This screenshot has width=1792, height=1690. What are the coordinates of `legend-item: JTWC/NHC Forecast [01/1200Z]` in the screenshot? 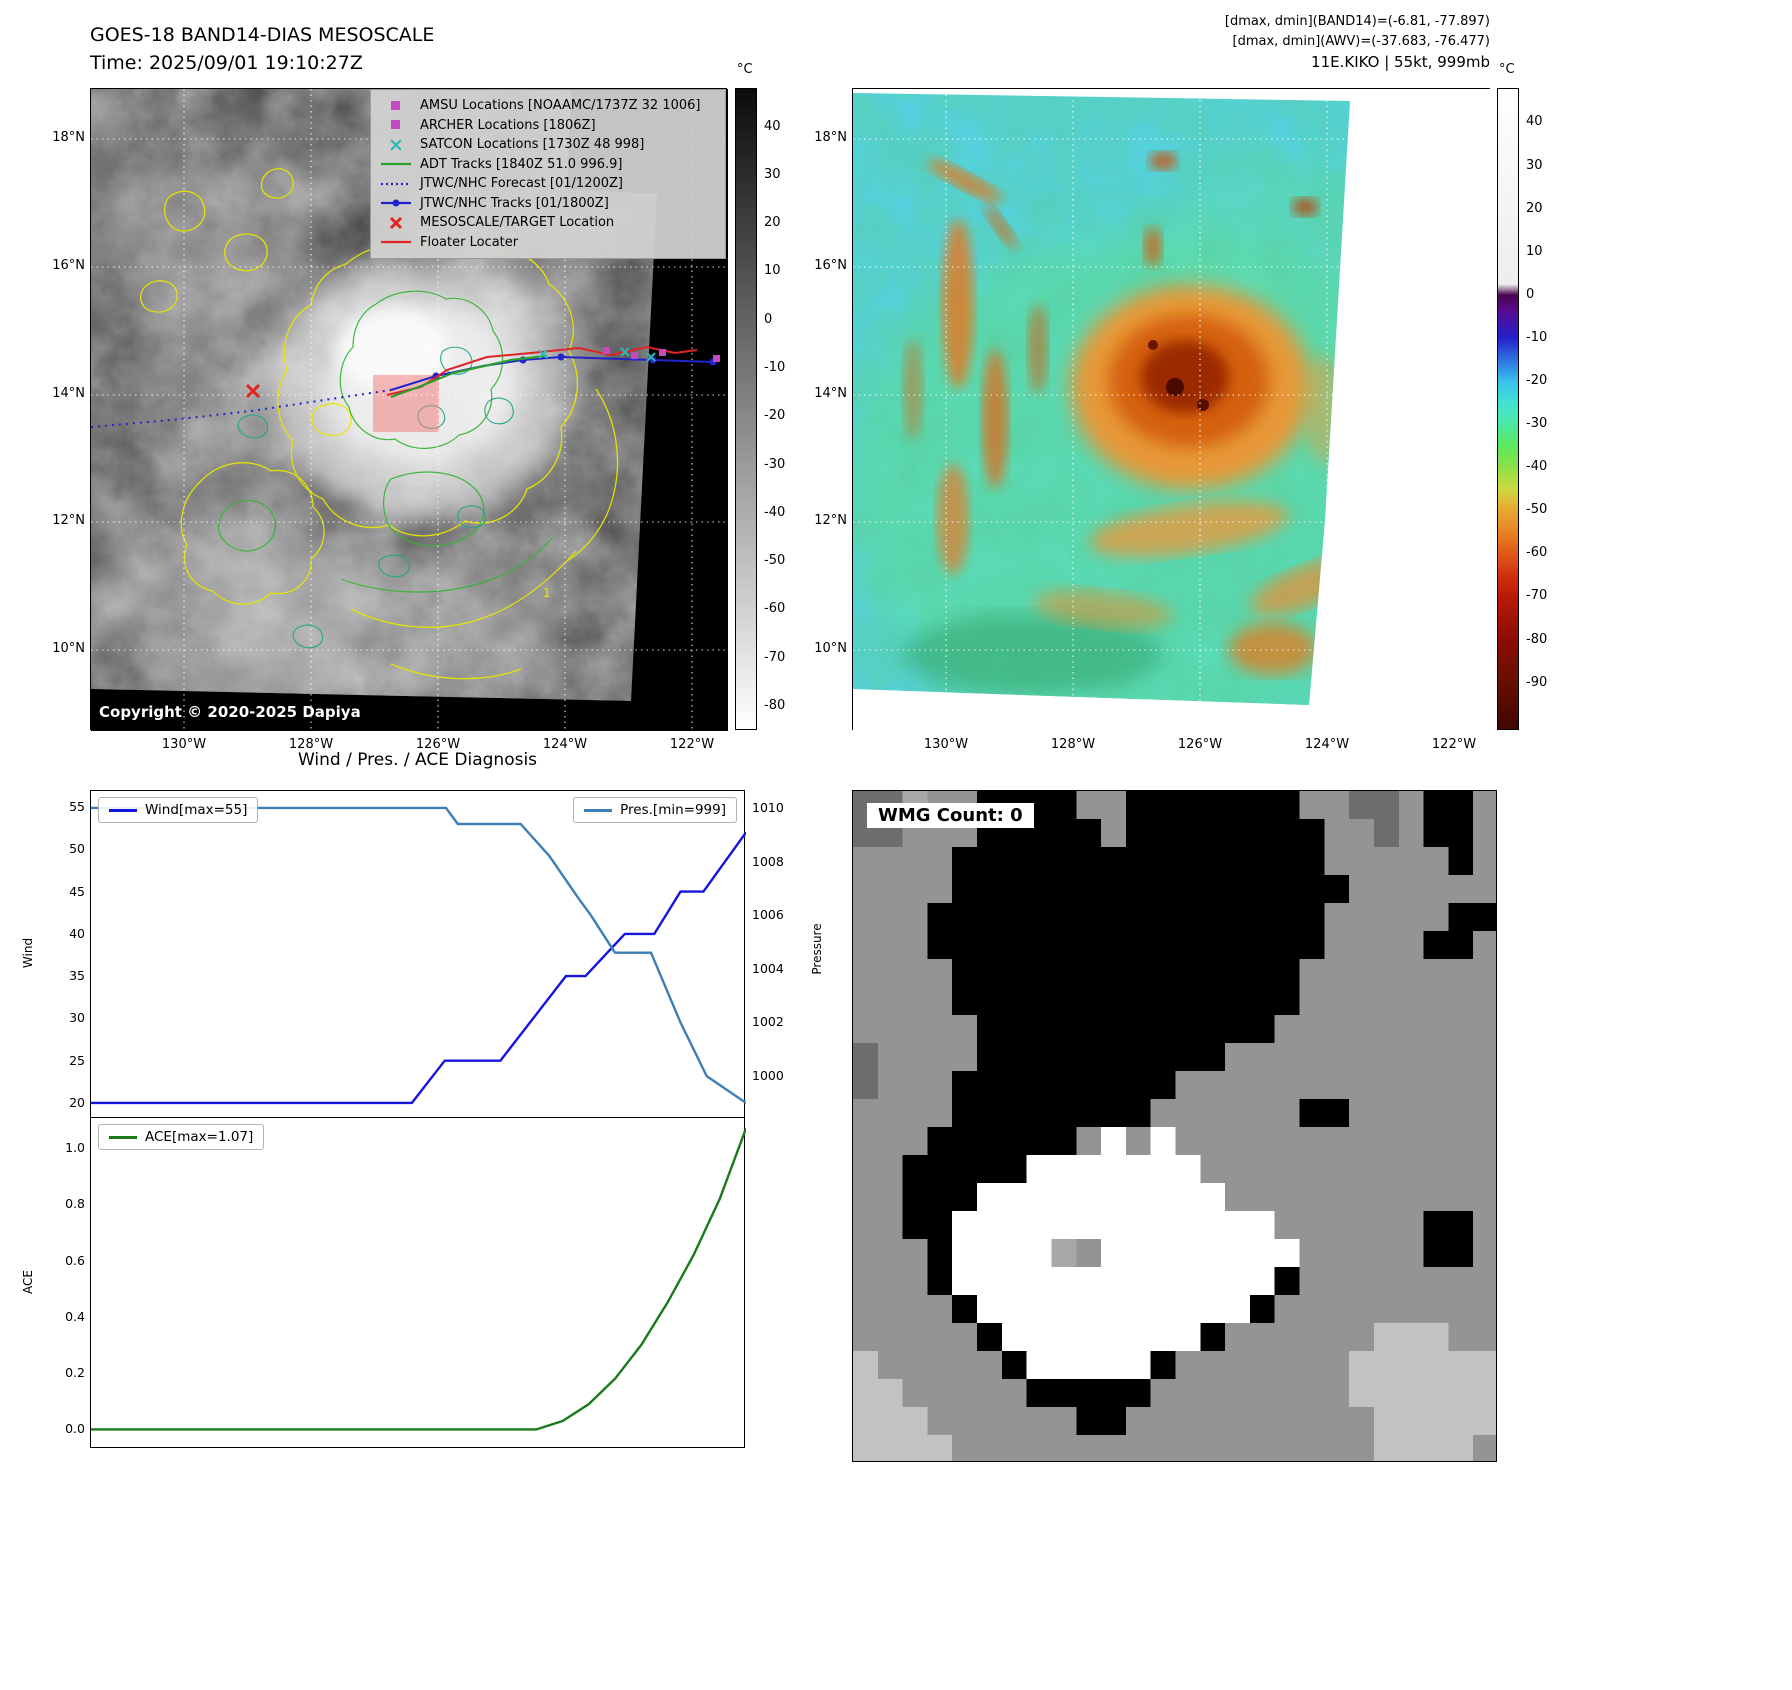 It's located at (549, 184).